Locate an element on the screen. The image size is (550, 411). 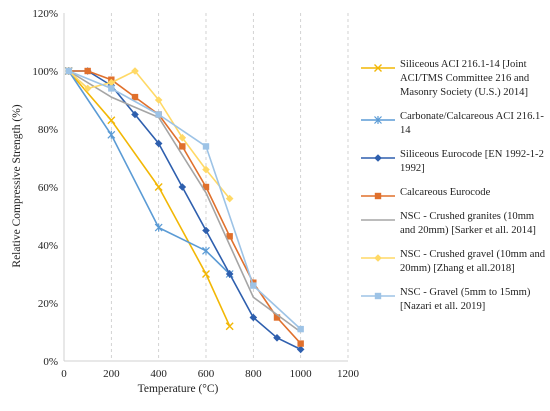
y-axis-title: Relative Compressive Strength (%) is located at coordinates (17, 185).